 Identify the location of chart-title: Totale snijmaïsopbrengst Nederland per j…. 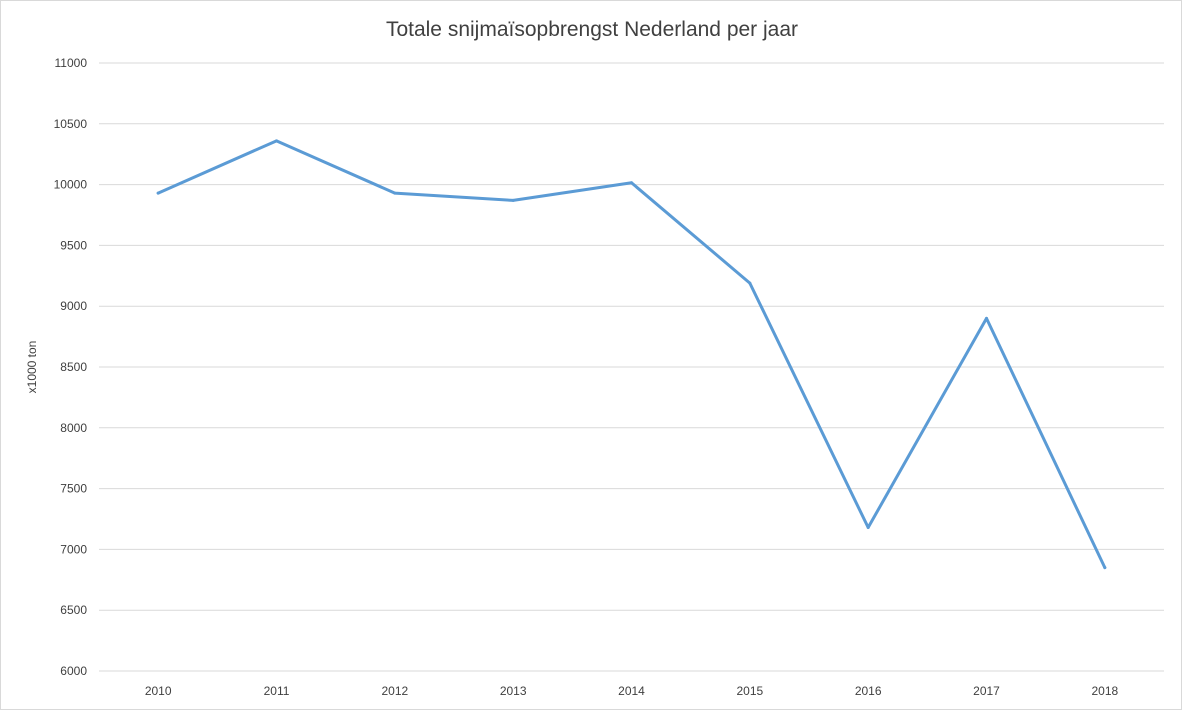
(592, 29).